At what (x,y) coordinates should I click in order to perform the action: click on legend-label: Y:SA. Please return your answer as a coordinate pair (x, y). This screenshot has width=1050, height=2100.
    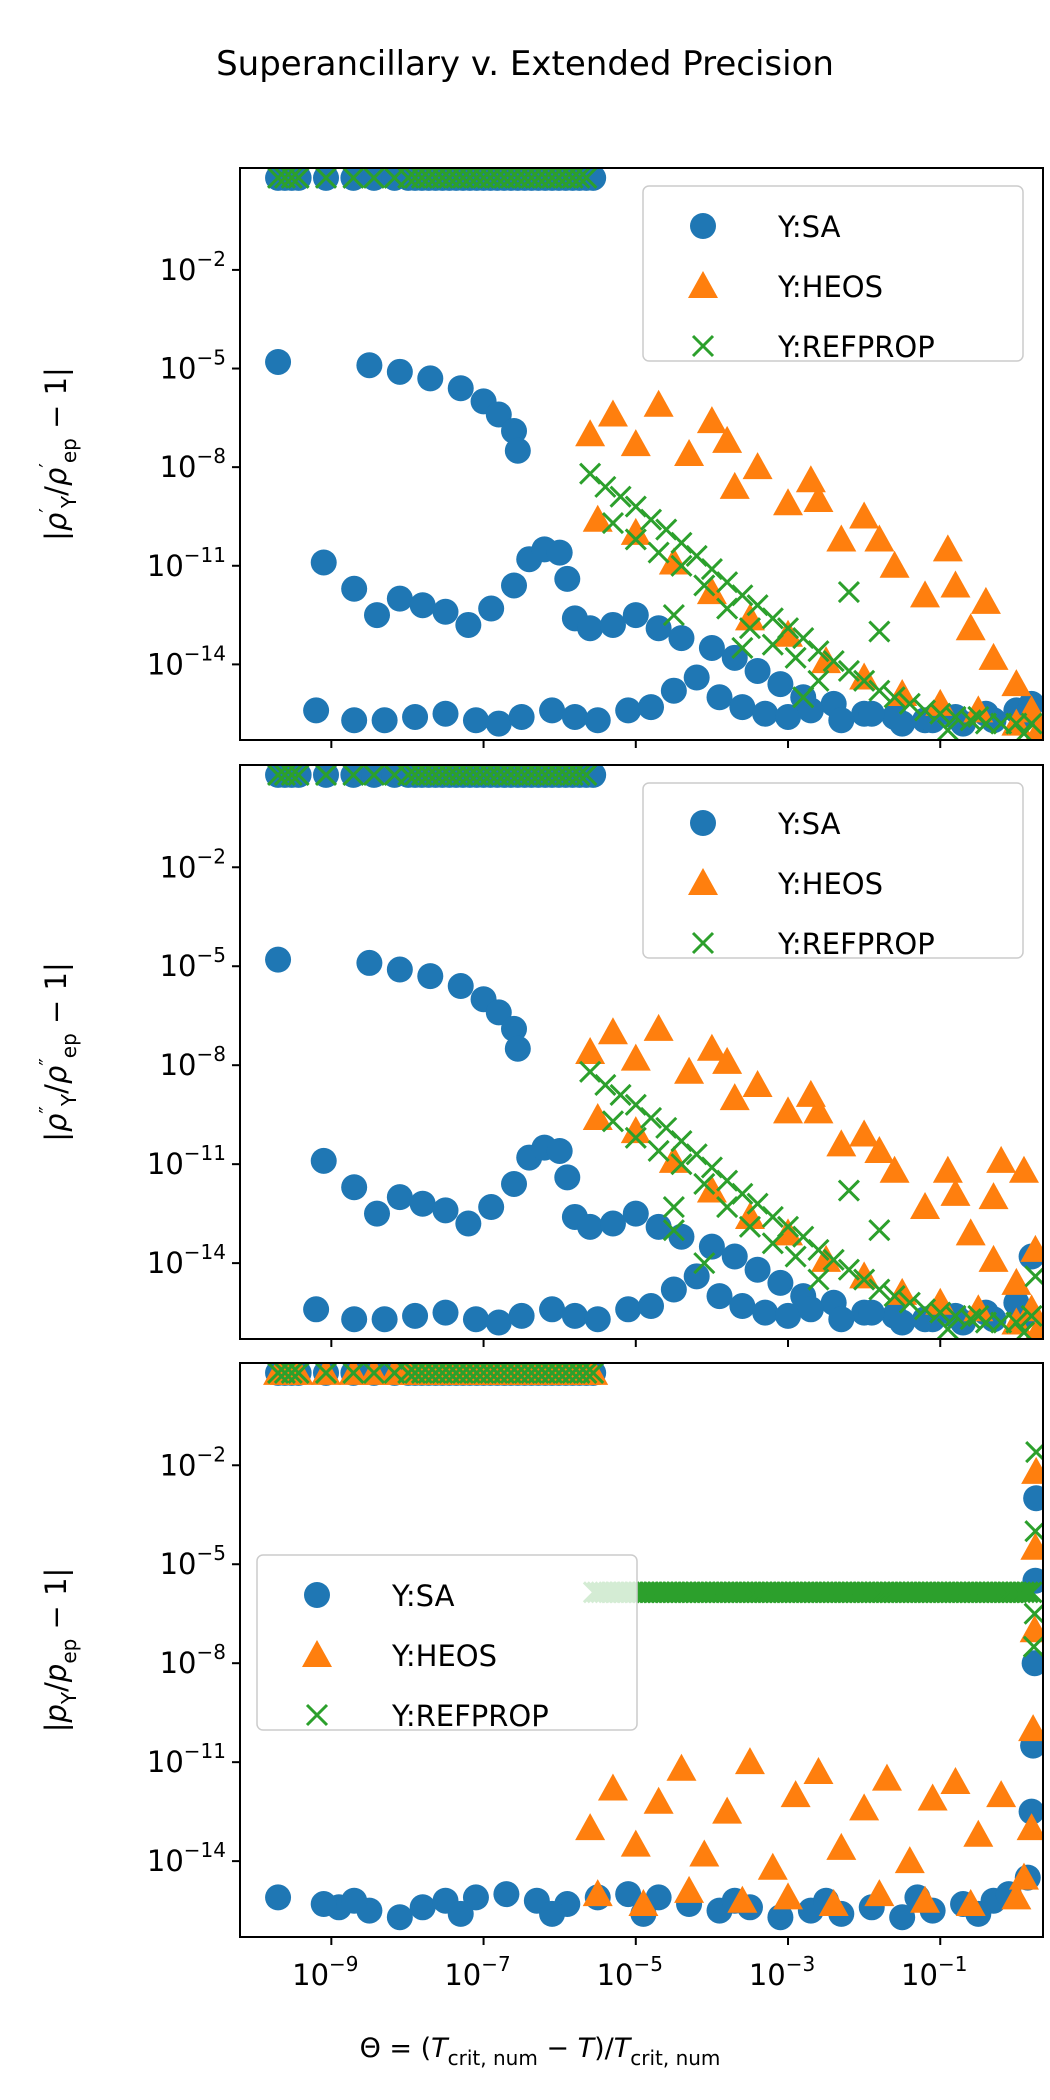
    Looking at the image, I should click on (809, 824).